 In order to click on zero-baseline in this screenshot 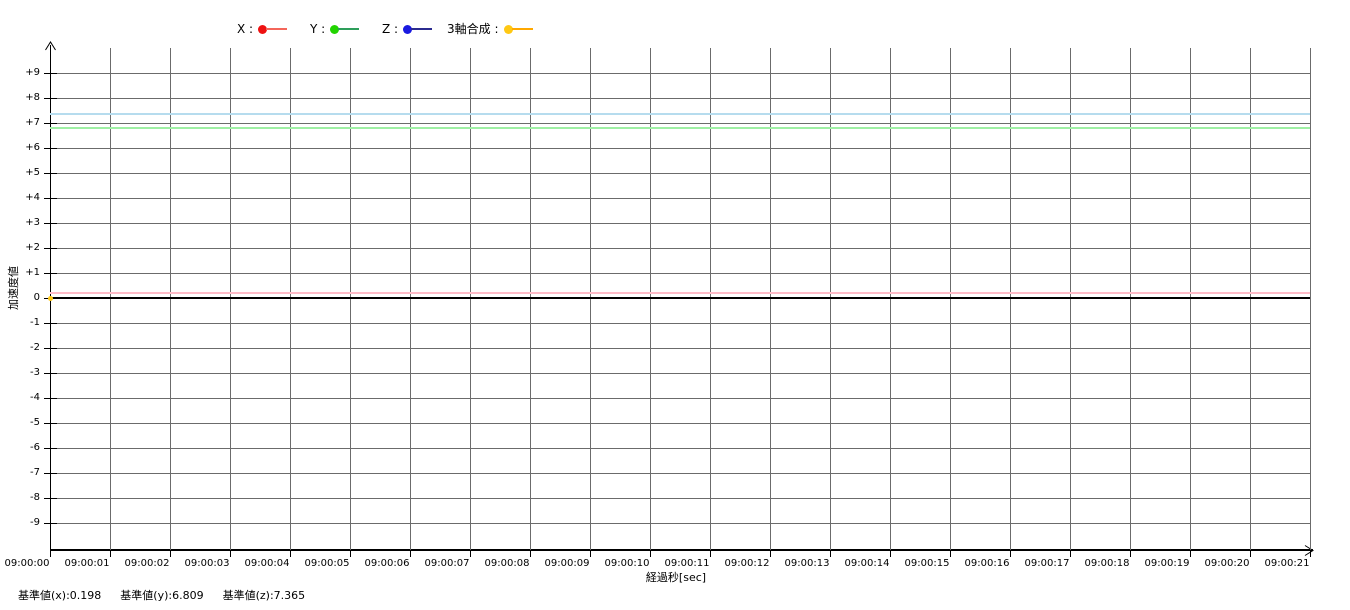, I will do `click(680, 298)`.